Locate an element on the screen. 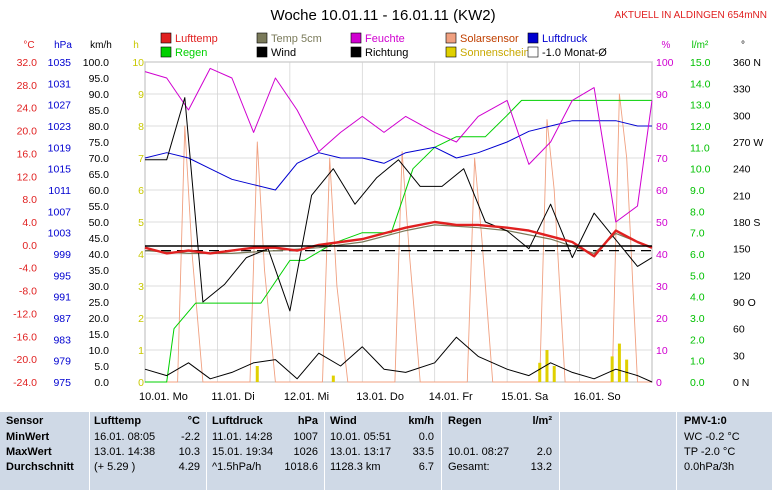  wind-header: Wind km/h is located at coordinates (384, 421).